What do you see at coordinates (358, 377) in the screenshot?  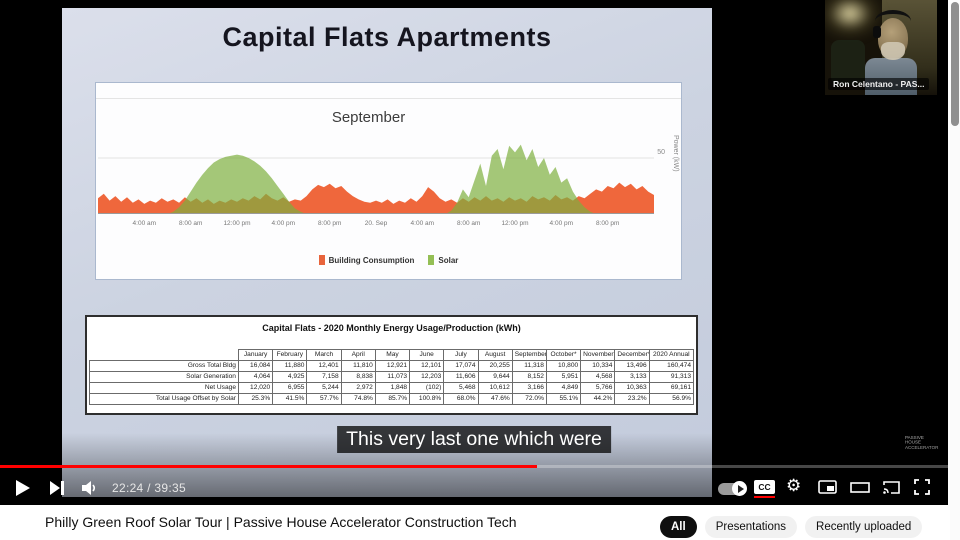 I see `table-cell: 8,838` at bounding box center [358, 377].